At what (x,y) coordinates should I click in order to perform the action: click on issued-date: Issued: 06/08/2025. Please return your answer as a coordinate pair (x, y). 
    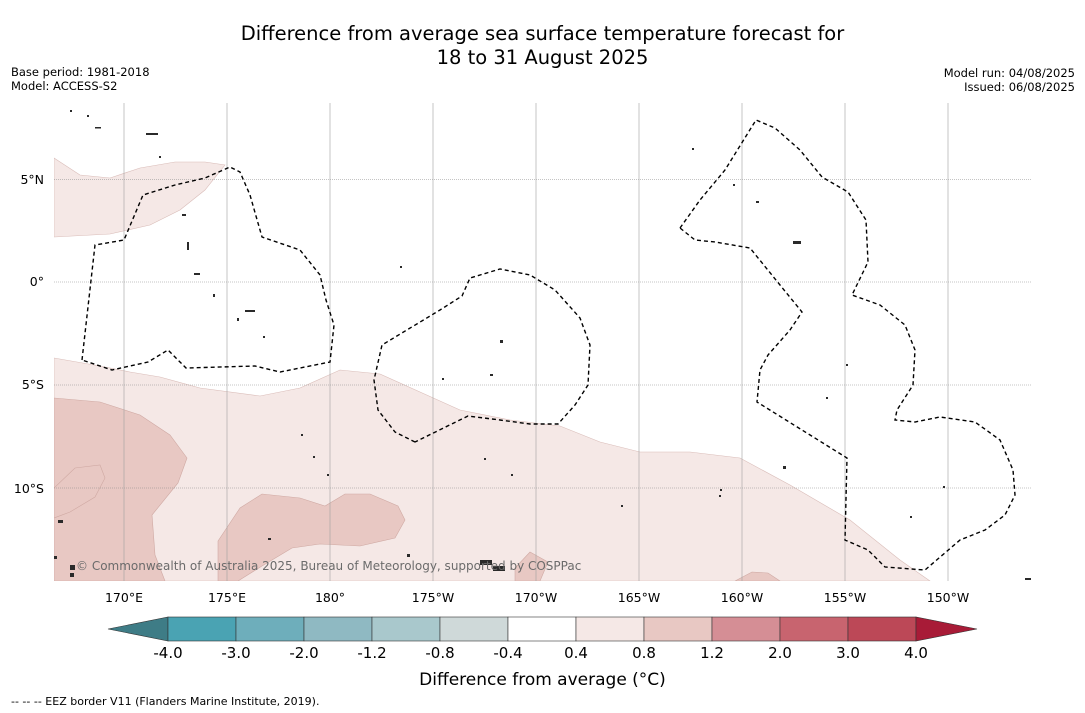
    Looking at the image, I should click on (1019, 87).